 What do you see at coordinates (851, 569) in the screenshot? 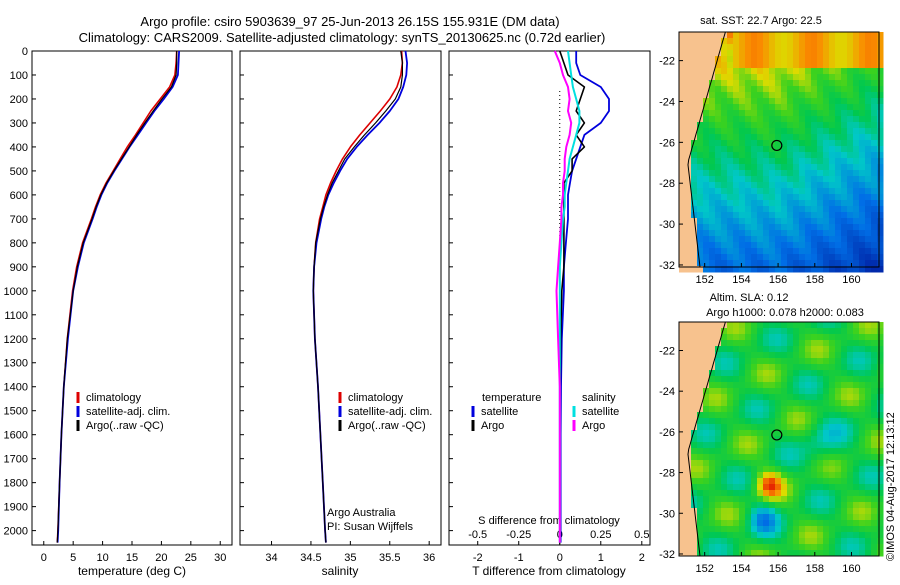
I see `sla-lon-tick-label: 160` at bounding box center [851, 569].